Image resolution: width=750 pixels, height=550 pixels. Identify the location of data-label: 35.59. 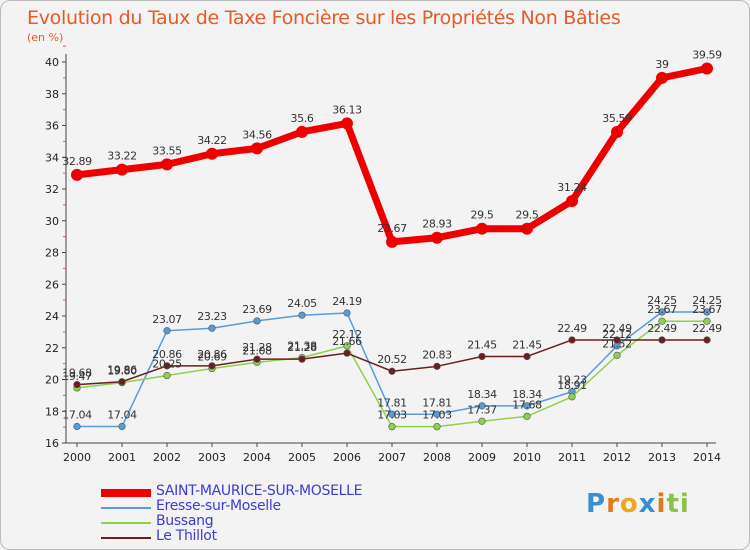
(617, 118).